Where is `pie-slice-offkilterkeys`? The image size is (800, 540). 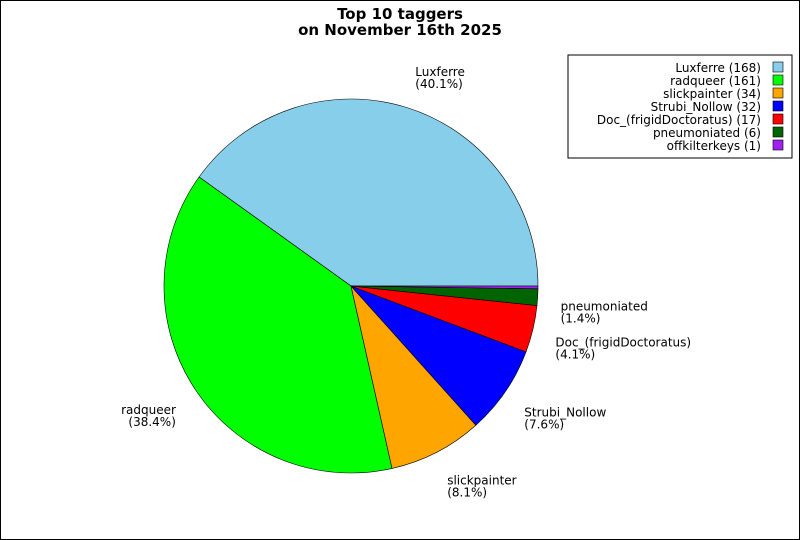 pie-slice-offkilterkeys is located at coordinates (444, 287).